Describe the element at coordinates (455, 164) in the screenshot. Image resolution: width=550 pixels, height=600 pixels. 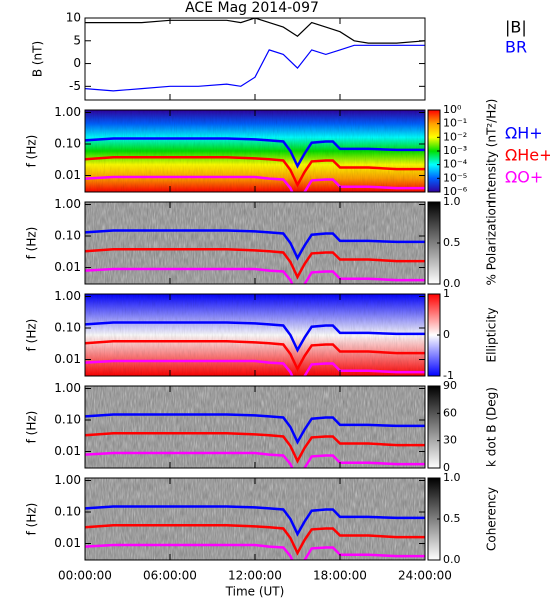
I see `colorbar-tick-label: 10⁻⁴` at that location.